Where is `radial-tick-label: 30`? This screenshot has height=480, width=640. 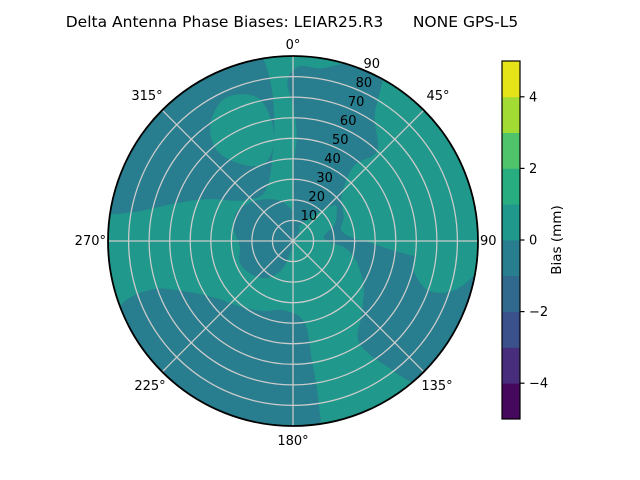 radial-tick-label: 30 is located at coordinates (324, 178).